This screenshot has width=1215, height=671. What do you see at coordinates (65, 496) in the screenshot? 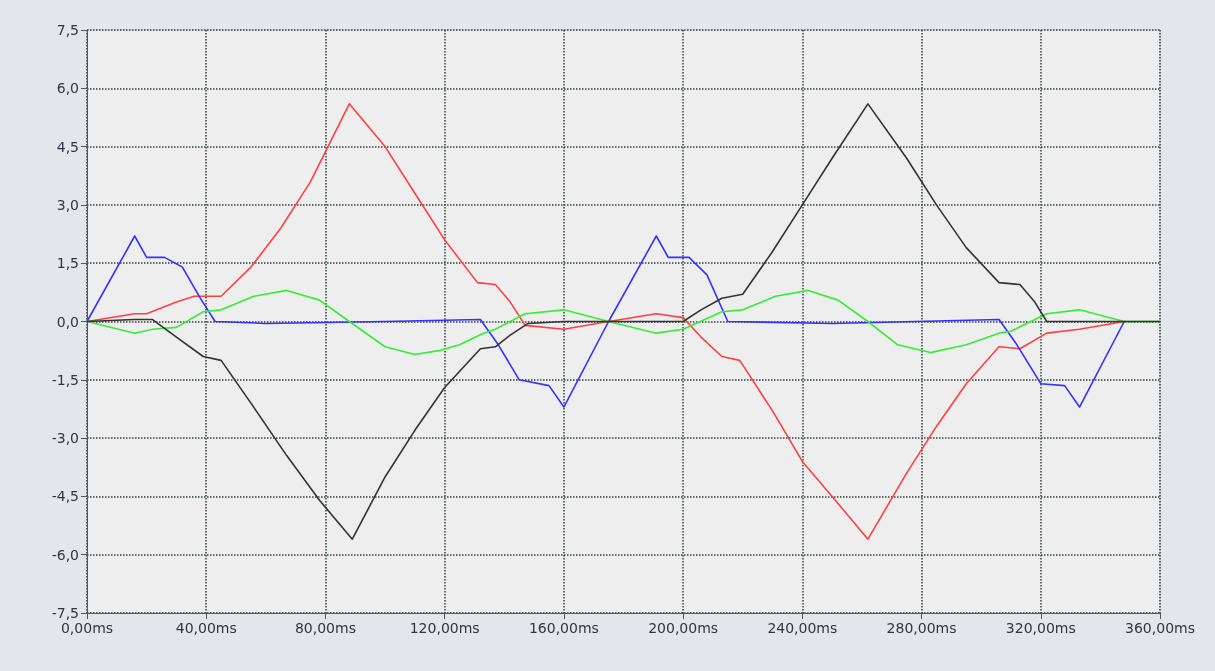
I see `y-tick-label: -4,5` at bounding box center [65, 496].